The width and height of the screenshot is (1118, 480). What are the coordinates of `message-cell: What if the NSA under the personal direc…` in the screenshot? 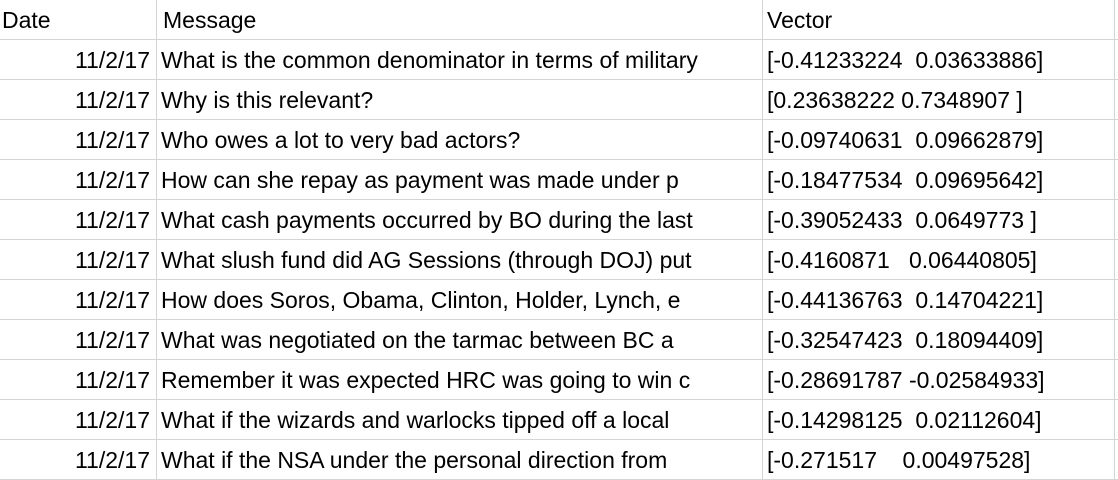 It's located at (460, 460).